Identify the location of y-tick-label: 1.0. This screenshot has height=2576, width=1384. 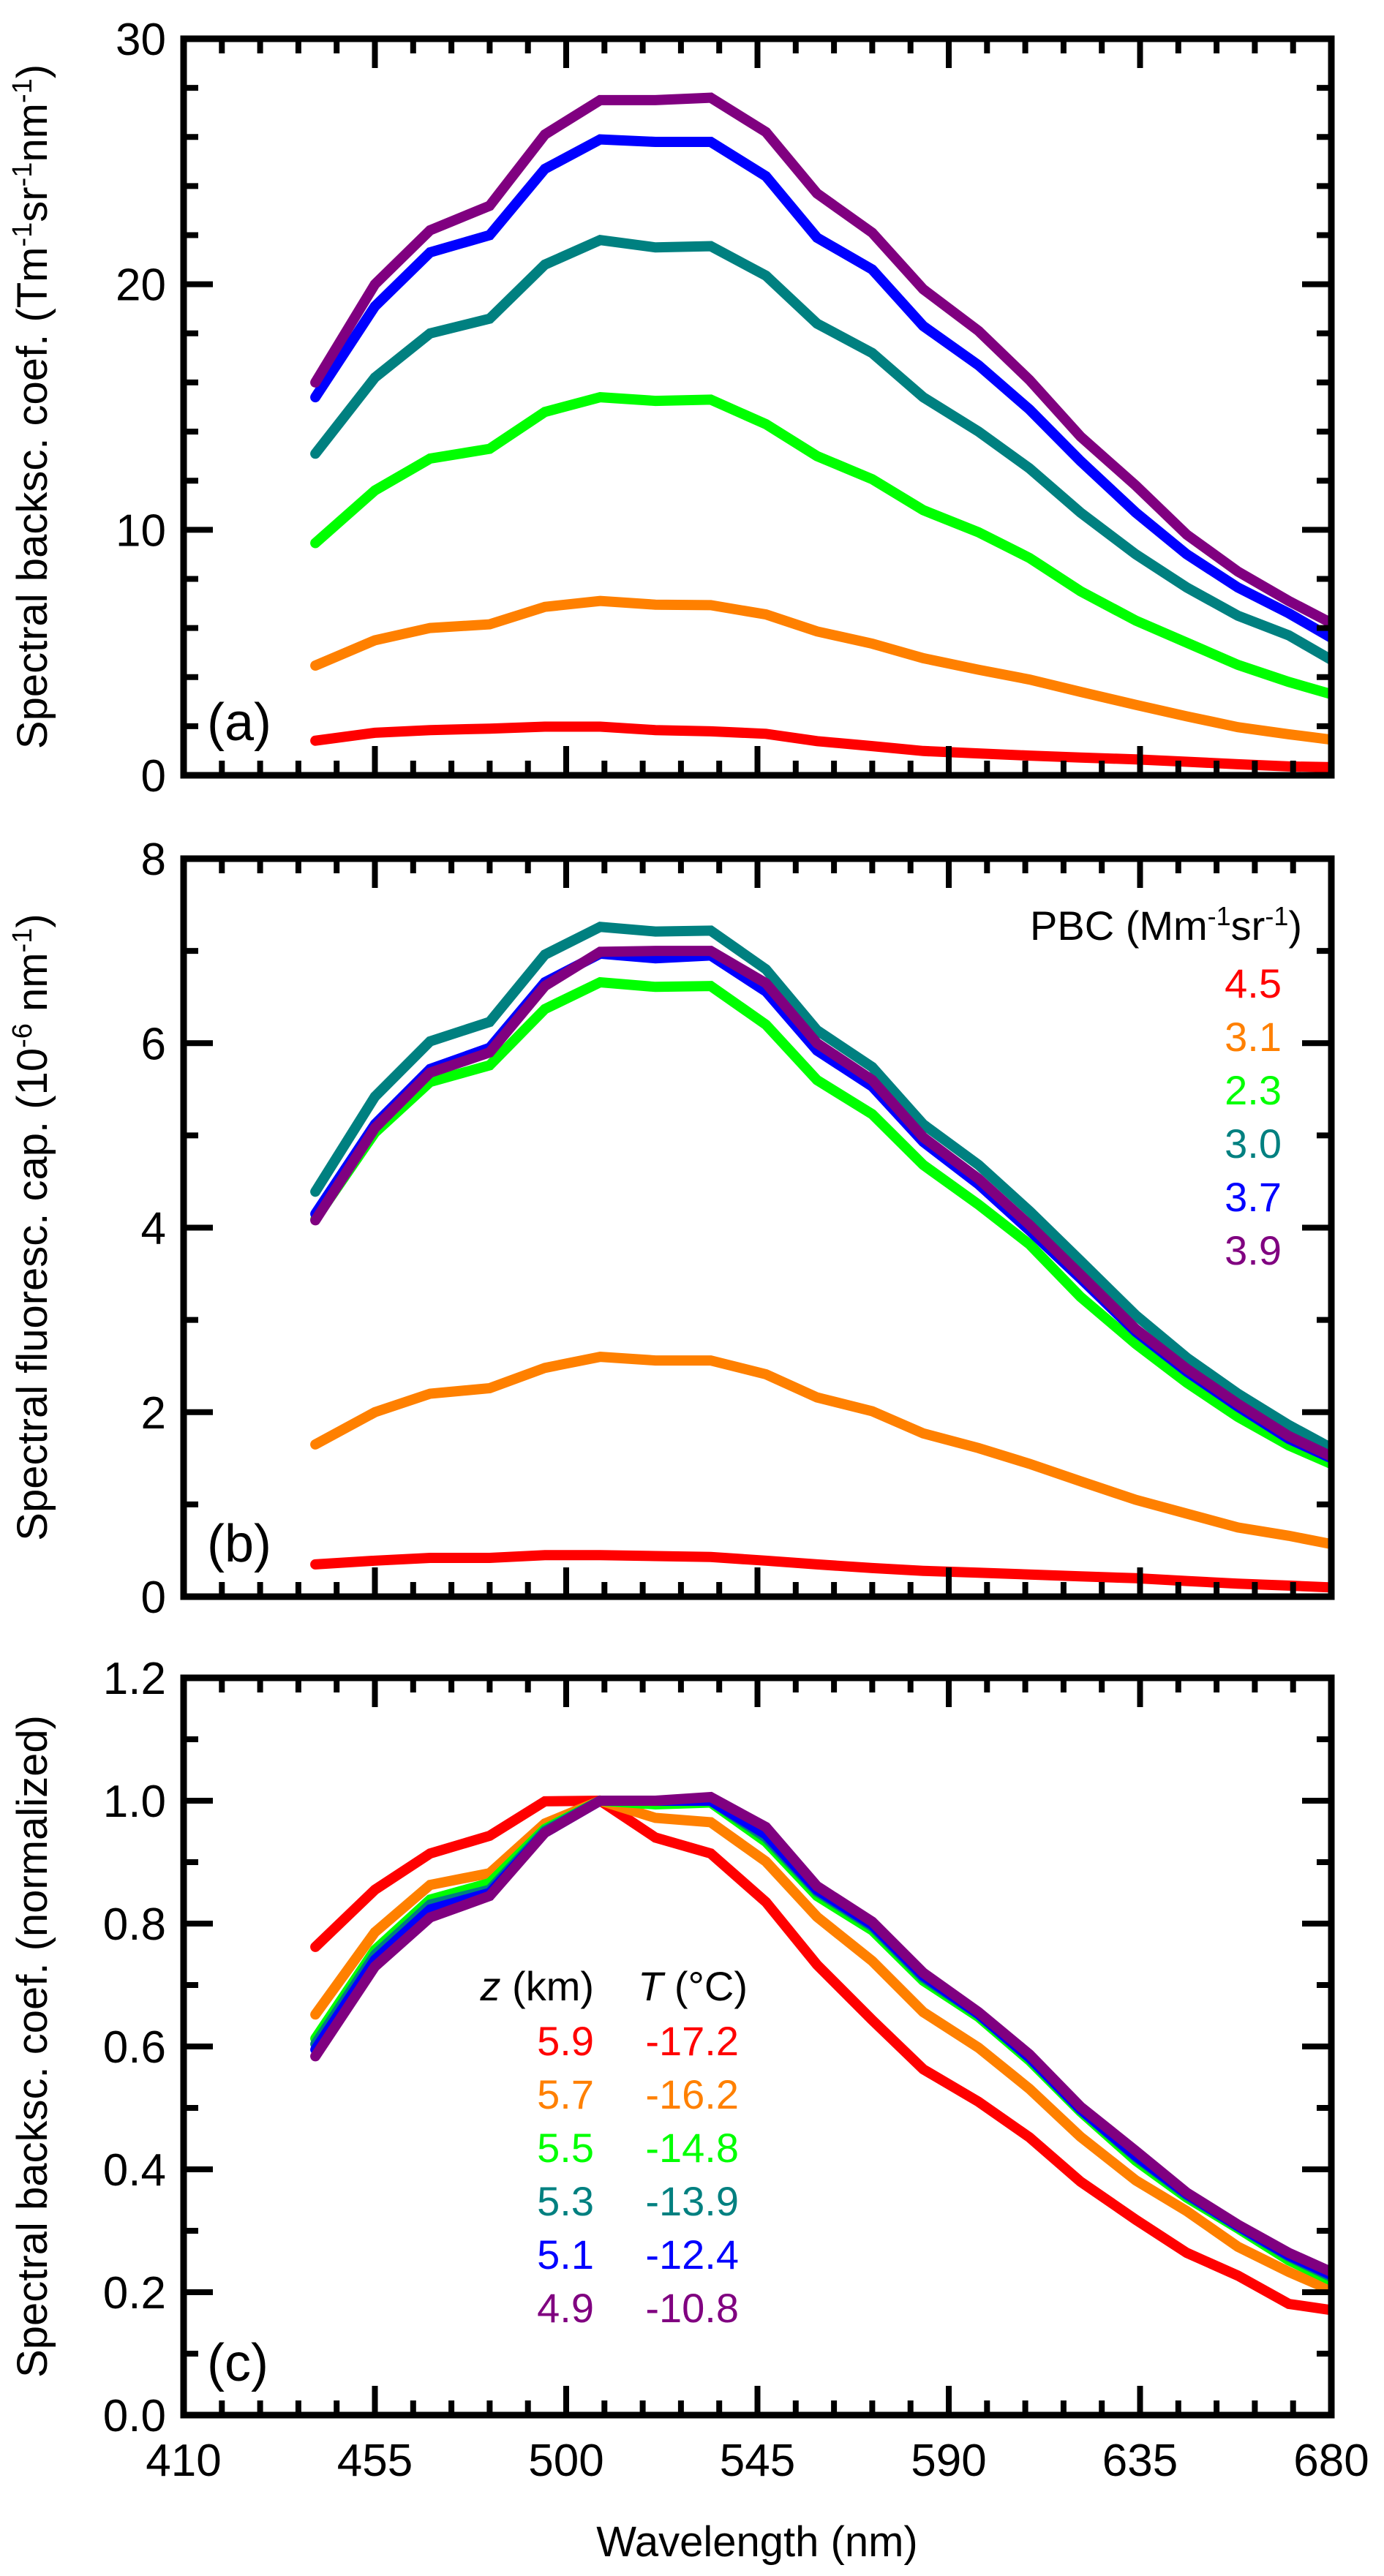
(134, 1802).